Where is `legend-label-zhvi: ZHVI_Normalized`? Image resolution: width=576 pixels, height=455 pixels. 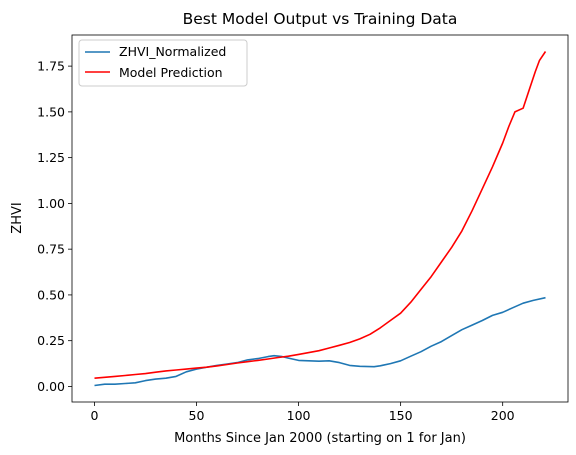
legend-label-zhvi: ZHVI_Normalized is located at coordinates (172, 51).